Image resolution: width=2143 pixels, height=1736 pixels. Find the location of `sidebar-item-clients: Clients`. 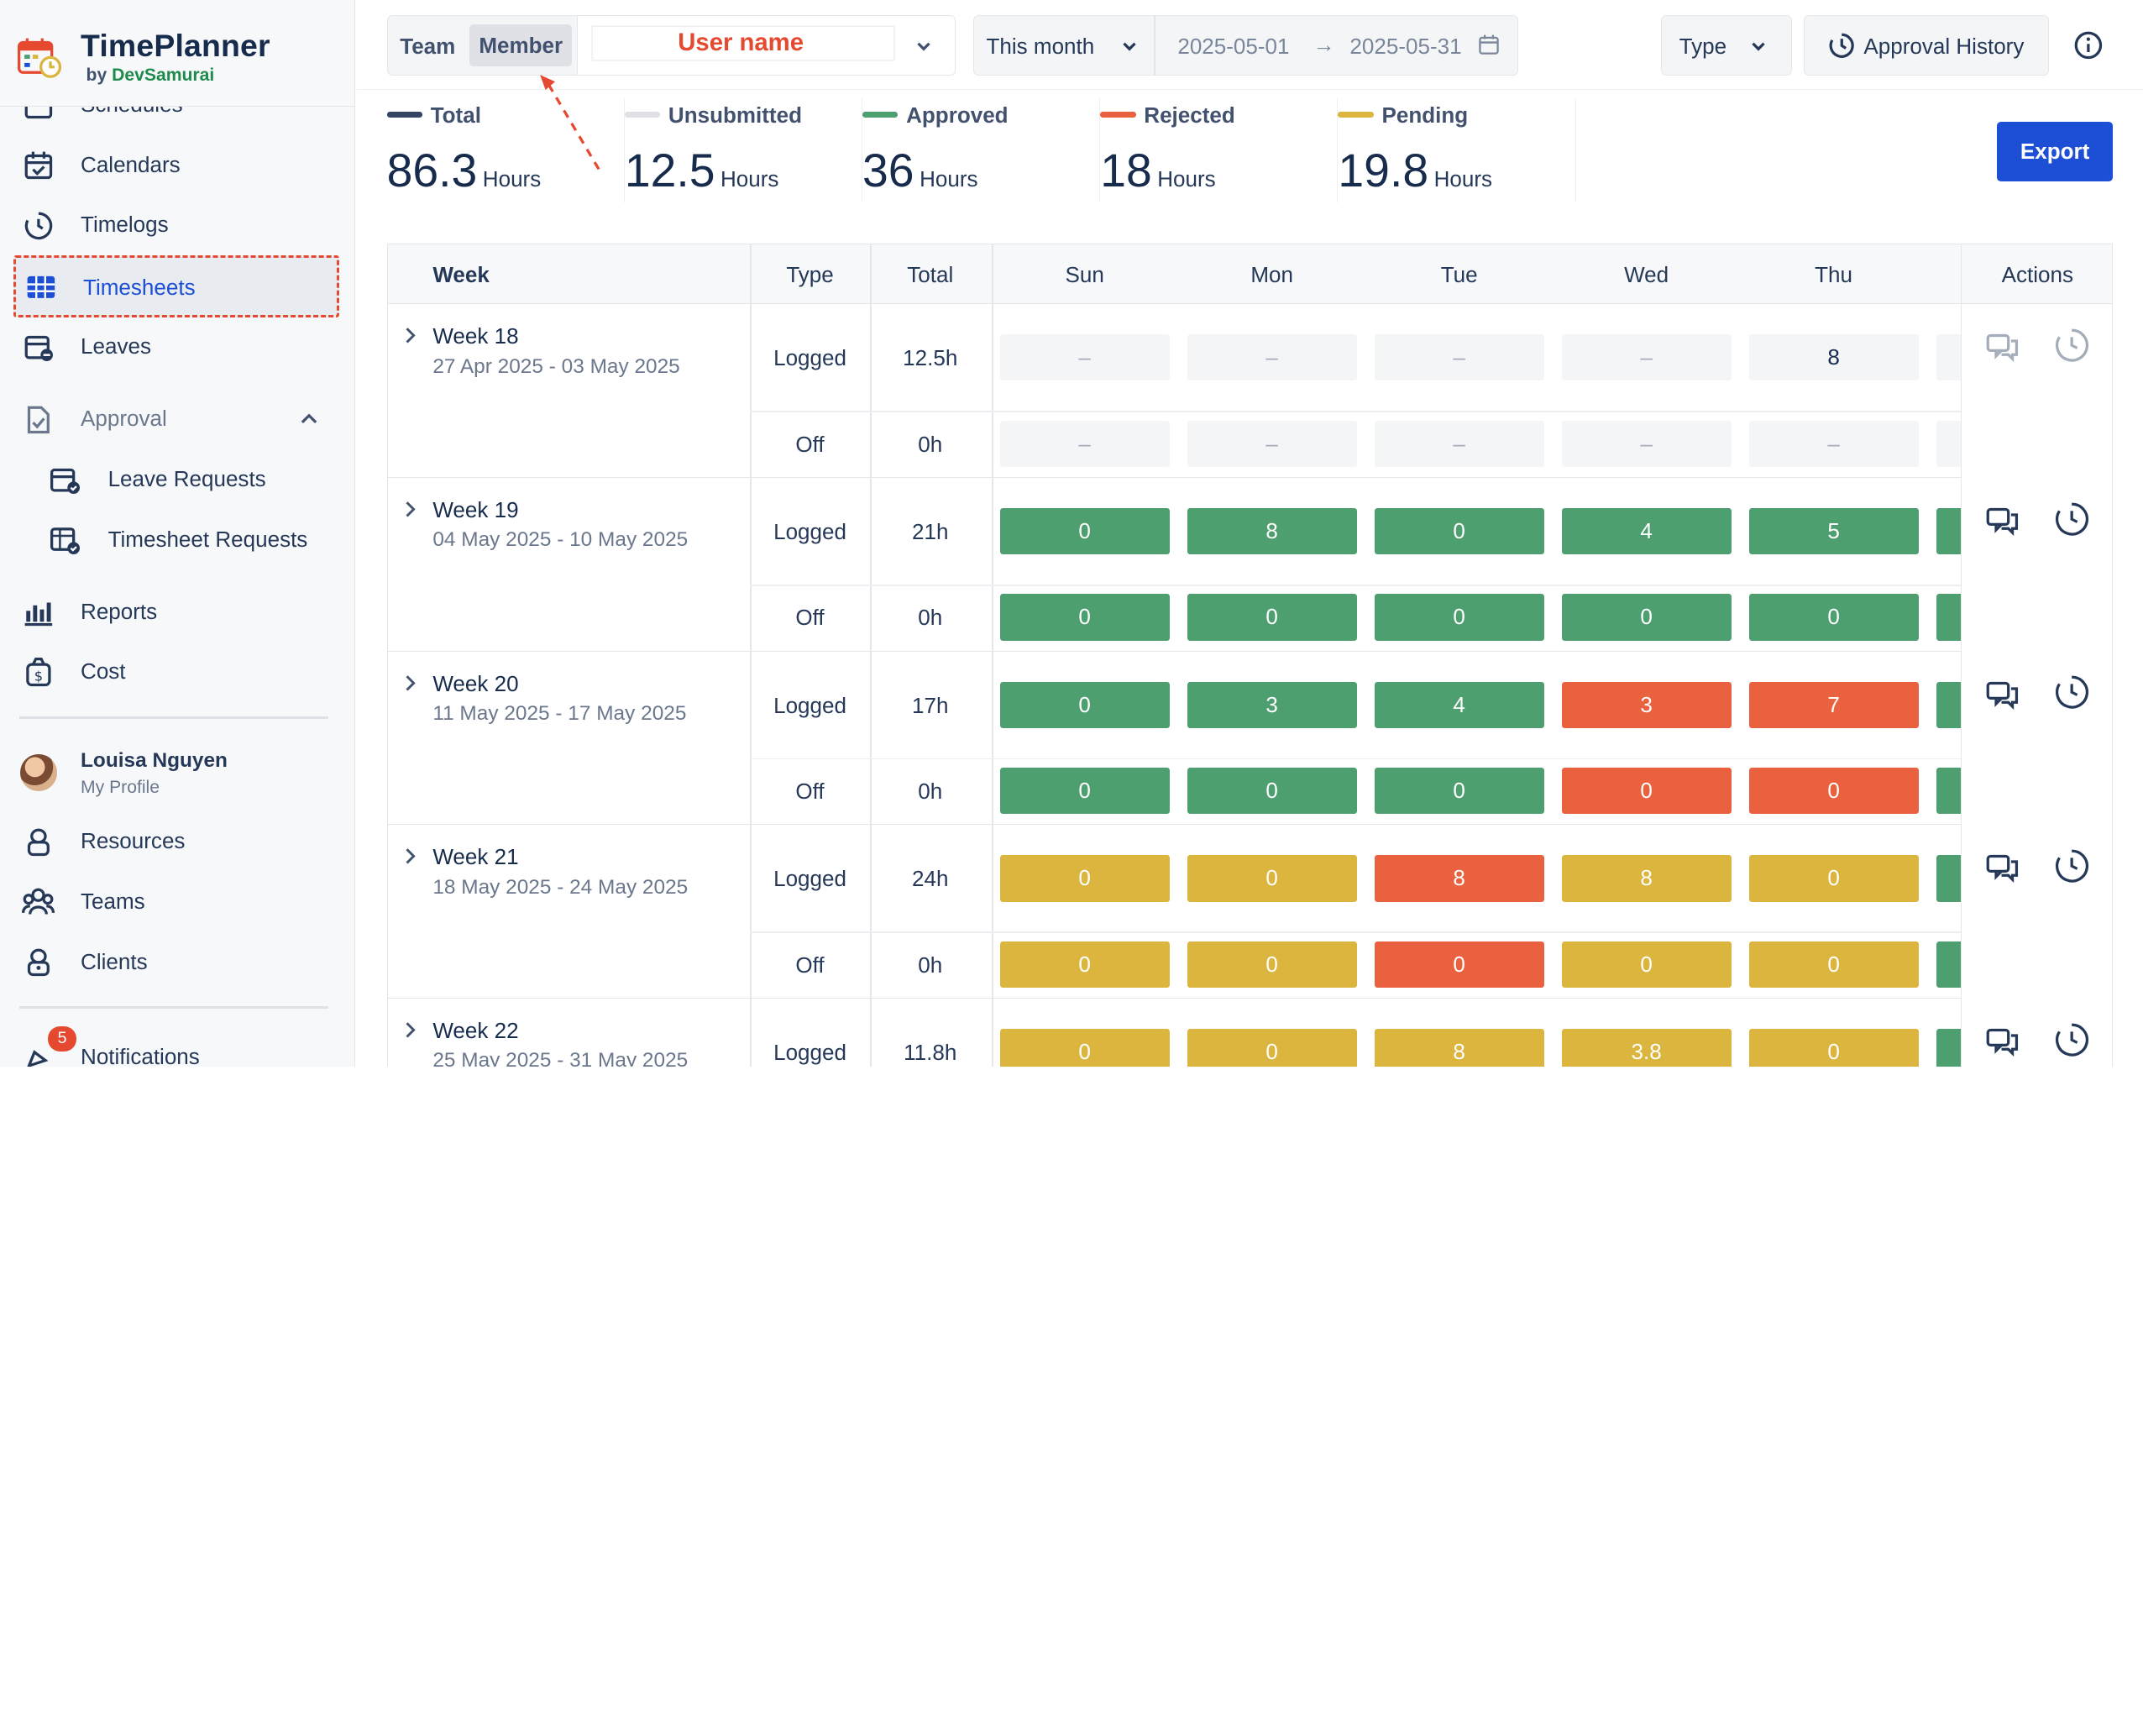

sidebar-item-clients: Clients is located at coordinates (175, 961).